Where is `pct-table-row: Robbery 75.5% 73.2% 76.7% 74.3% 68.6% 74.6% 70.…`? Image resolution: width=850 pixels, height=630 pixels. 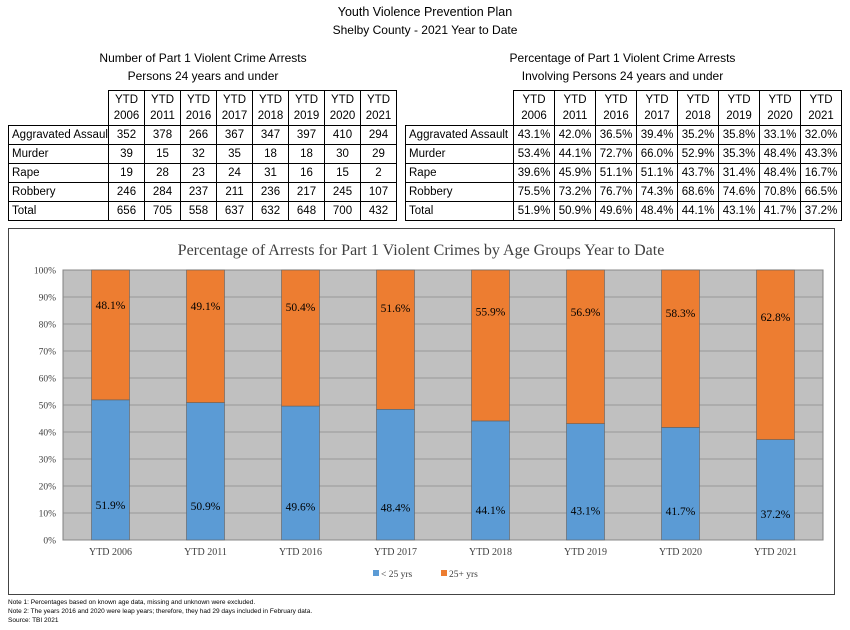 pct-table-row: Robbery 75.5% 73.2% 76.7% 74.3% 68.6% 74.6% 70.… is located at coordinates (623, 192).